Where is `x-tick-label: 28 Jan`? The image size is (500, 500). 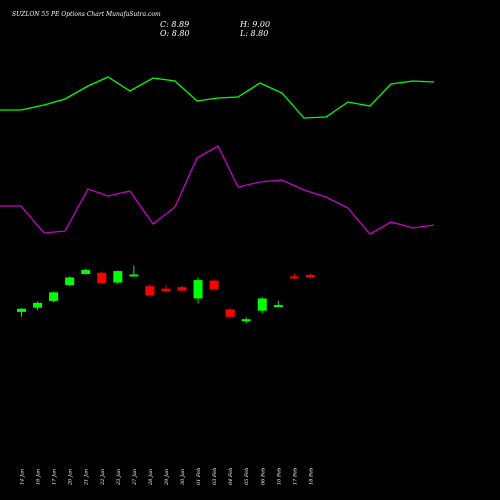
x-tick-label: 28 Jan is located at coordinates (151, 477).